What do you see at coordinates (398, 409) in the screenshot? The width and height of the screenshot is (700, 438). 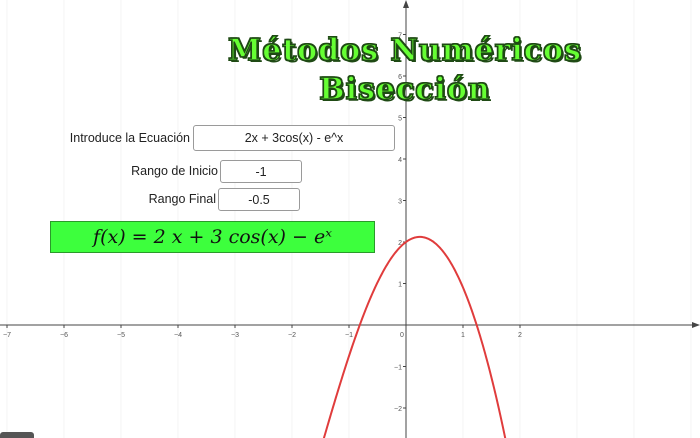 I see `y-tick-label: −2` at bounding box center [398, 409].